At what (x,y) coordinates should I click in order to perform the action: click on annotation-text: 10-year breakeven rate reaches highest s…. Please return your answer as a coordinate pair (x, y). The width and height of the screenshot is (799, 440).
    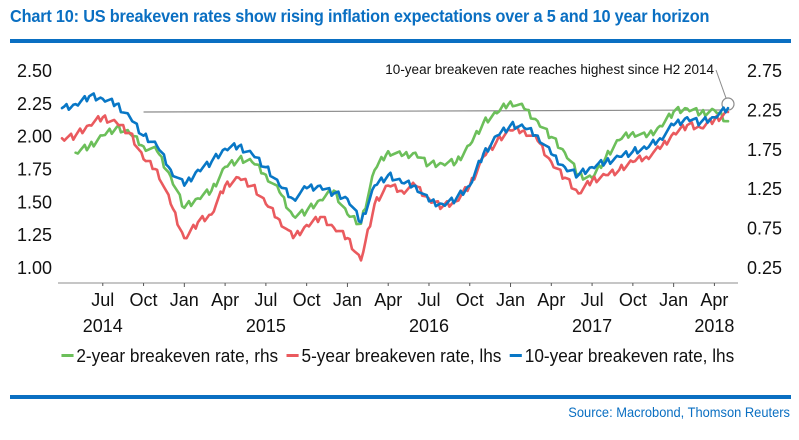
    Looking at the image, I should click on (549, 69).